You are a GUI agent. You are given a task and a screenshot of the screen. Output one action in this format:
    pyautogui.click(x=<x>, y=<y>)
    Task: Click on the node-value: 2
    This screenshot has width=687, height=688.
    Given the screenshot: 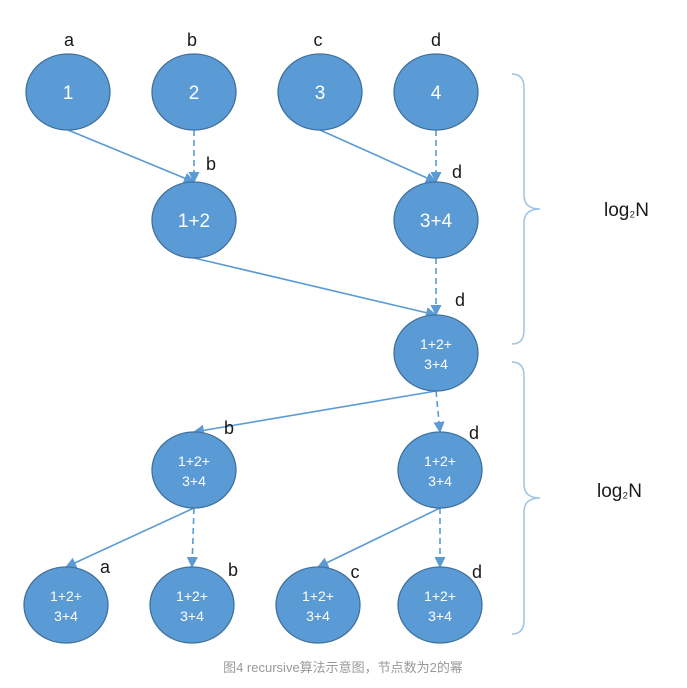 What is the action you would take?
    pyautogui.click(x=194, y=93)
    